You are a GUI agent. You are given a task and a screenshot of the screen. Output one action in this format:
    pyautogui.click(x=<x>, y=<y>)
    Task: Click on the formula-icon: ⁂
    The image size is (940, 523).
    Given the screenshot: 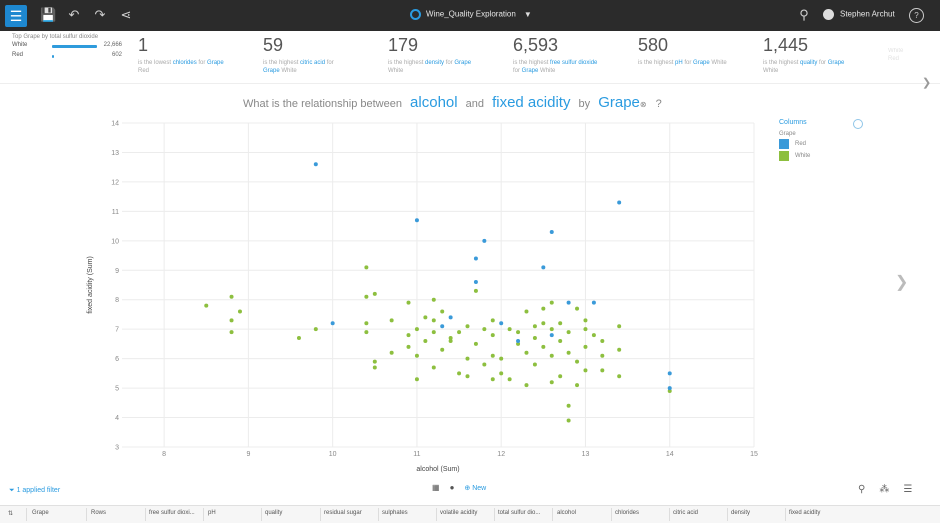 What is the action you would take?
    pyautogui.click(x=884, y=489)
    